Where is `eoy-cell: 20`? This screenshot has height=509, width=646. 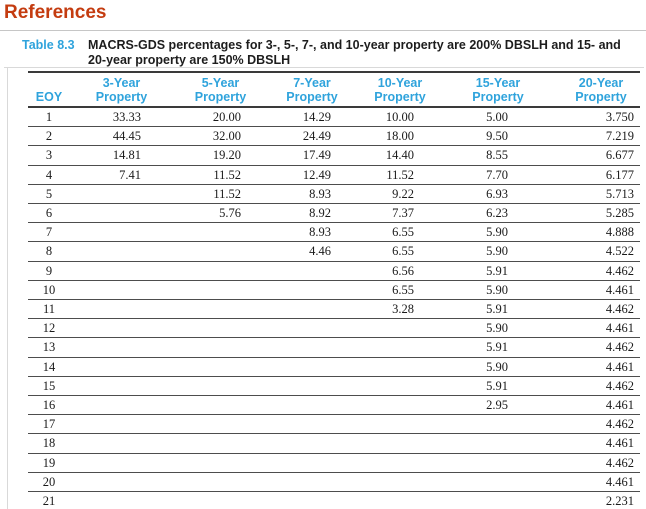
eoy-cell: 20 is located at coordinates (49, 481).